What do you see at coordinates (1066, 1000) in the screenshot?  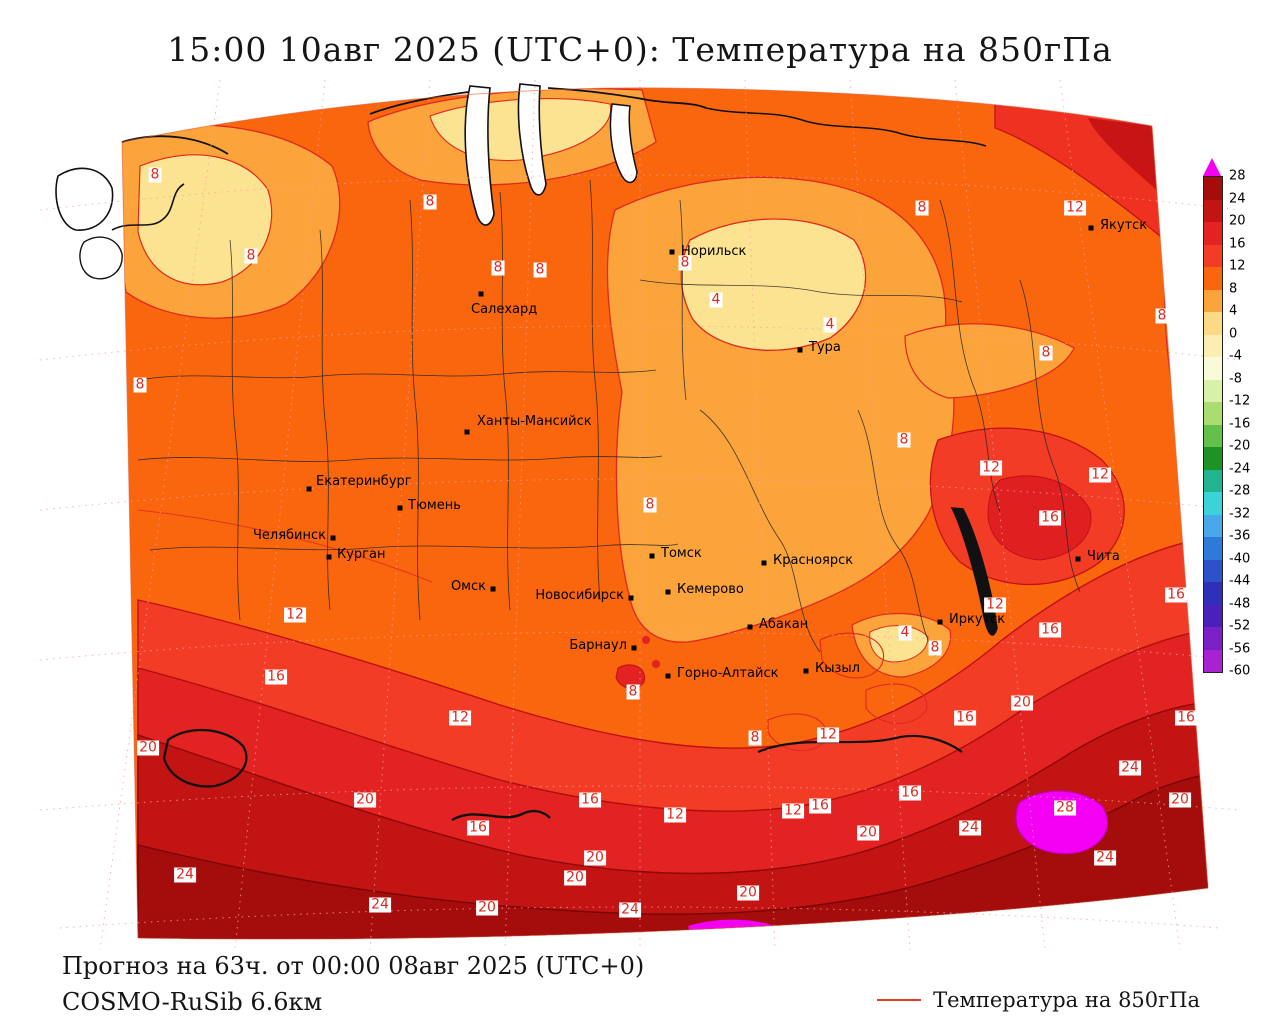 I see `legend-label: Температура на 850гПа` at bounding box center [1066, 1000].